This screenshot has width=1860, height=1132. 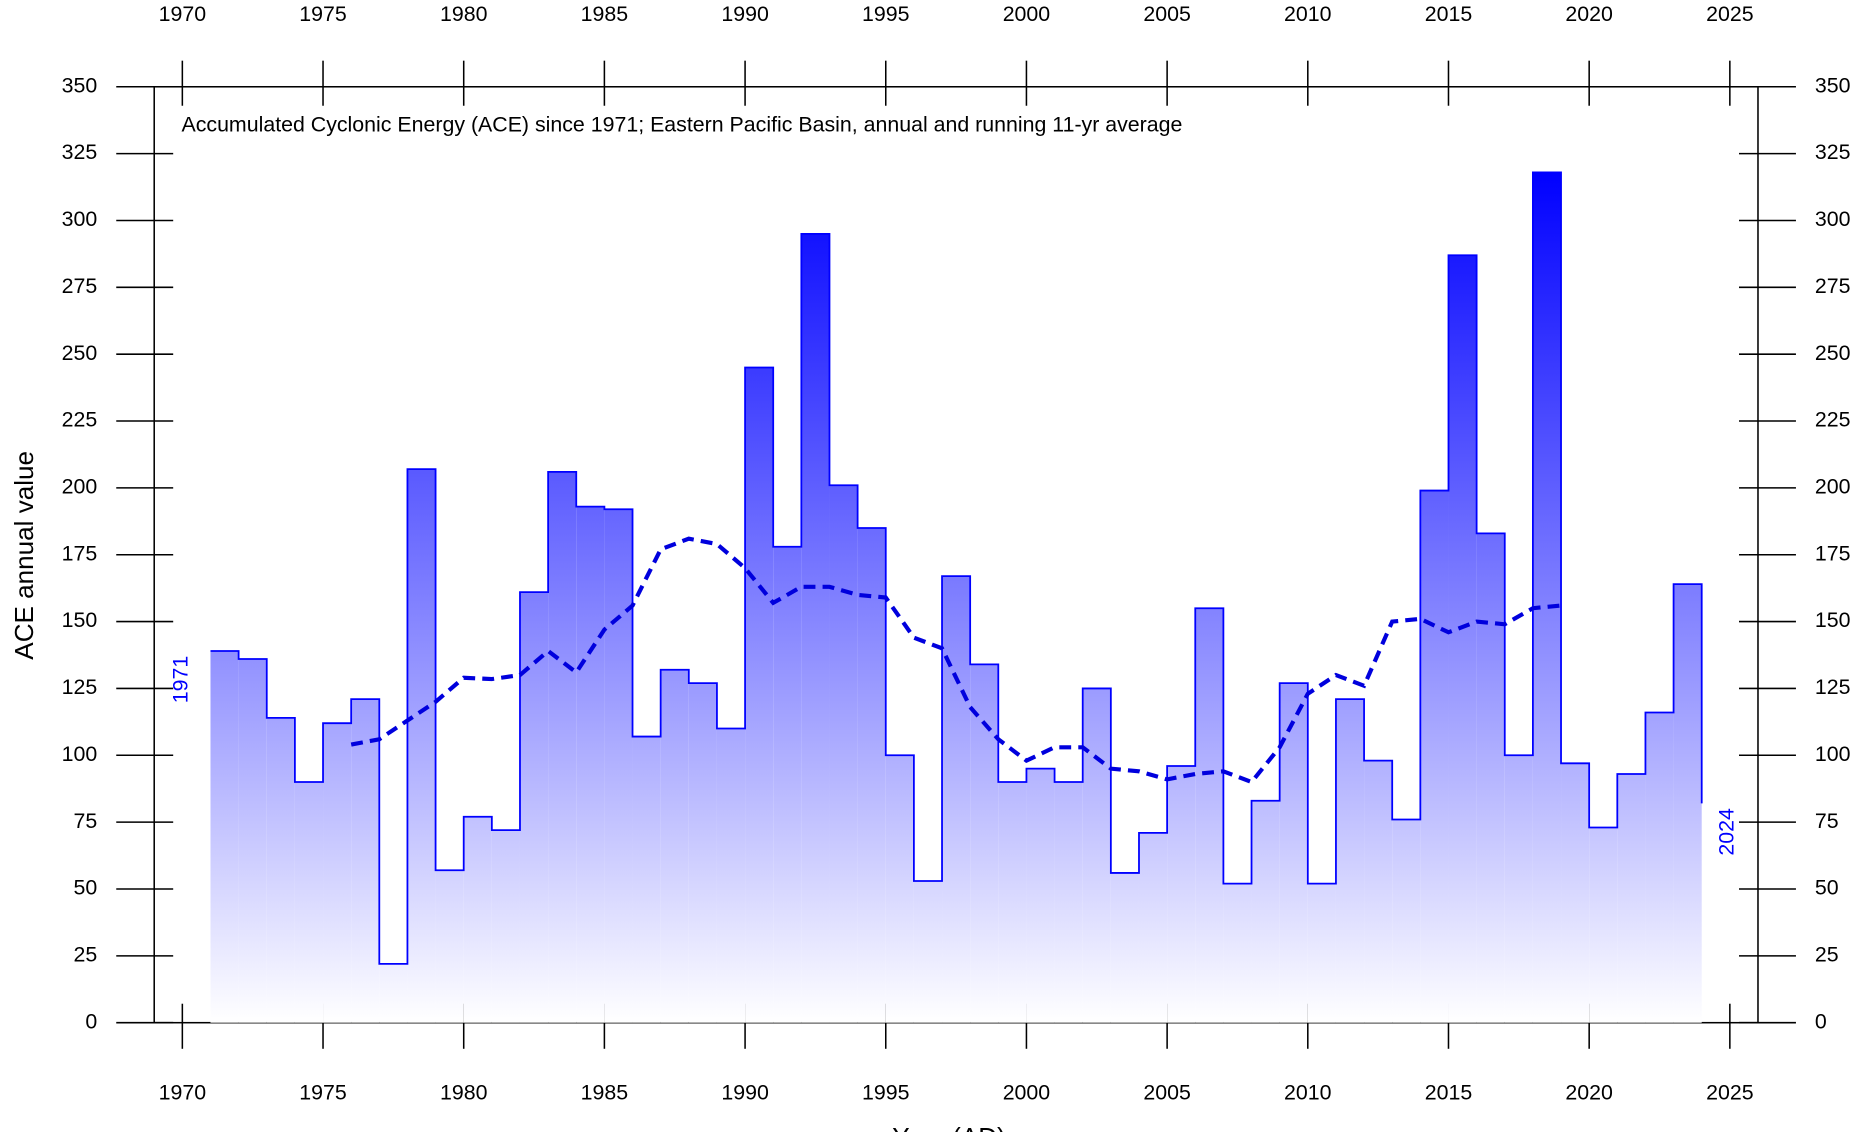 What do you see at coordinates (86, 821) in the screenshot?
I see `y-tick-label: 75` at bounding box center [86, 821].